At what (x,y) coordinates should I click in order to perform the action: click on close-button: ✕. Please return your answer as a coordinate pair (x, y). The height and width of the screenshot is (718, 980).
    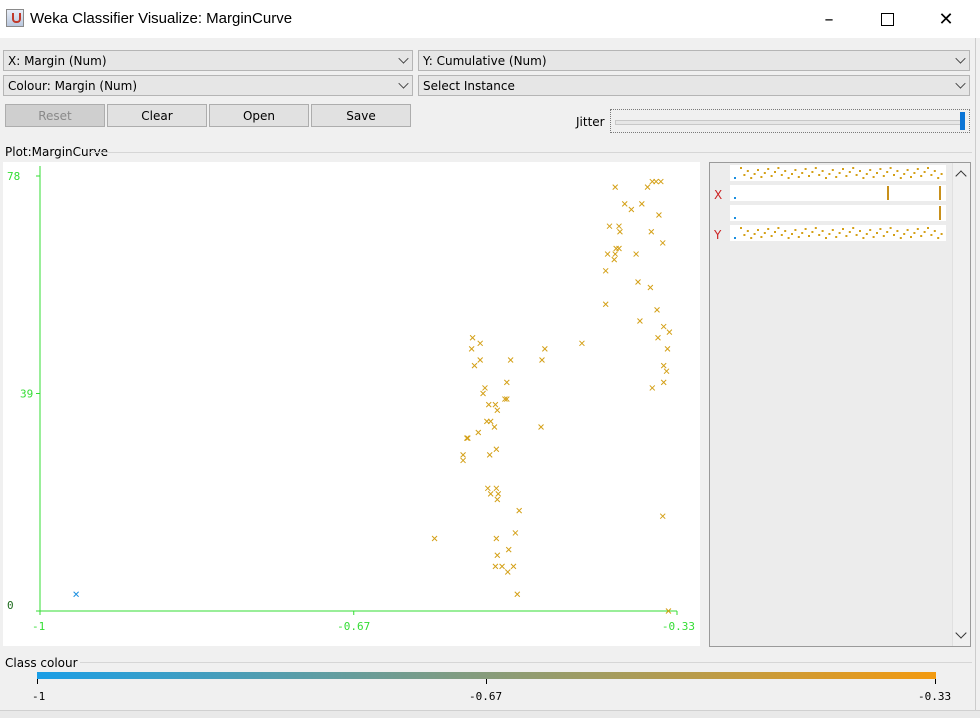
    Looking at the image, I should click on (946, 19).